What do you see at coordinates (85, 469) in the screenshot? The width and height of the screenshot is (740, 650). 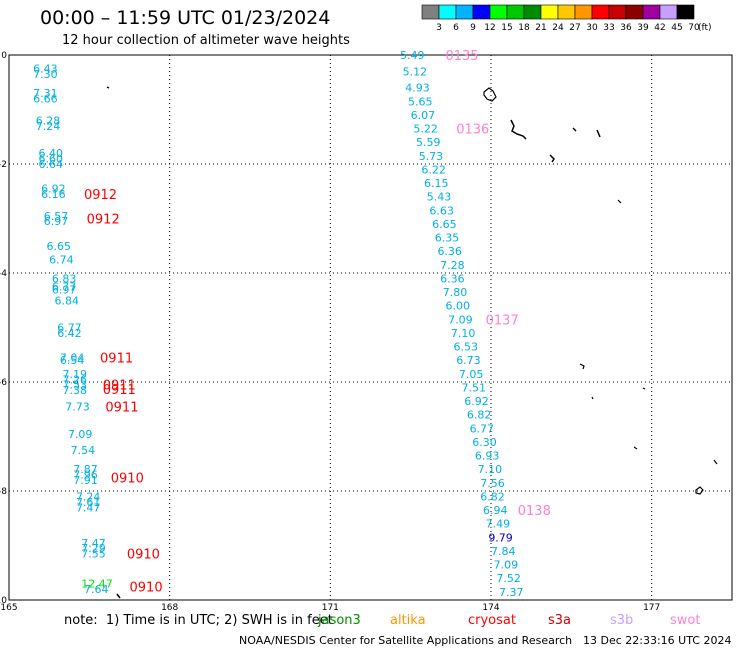 I see `wave-height-label: 7.87` at bounding box center [85, 469].